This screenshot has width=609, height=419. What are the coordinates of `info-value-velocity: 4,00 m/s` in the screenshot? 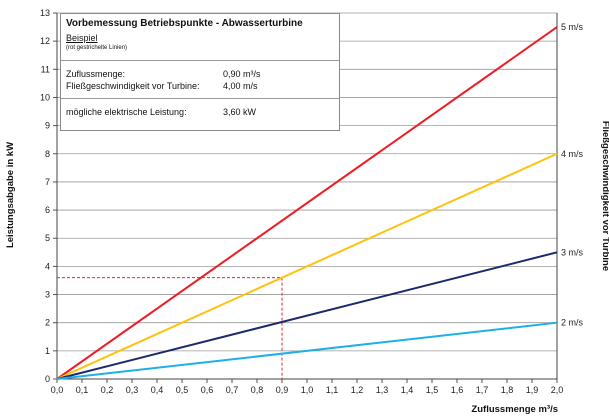 It's located at (240, 86).